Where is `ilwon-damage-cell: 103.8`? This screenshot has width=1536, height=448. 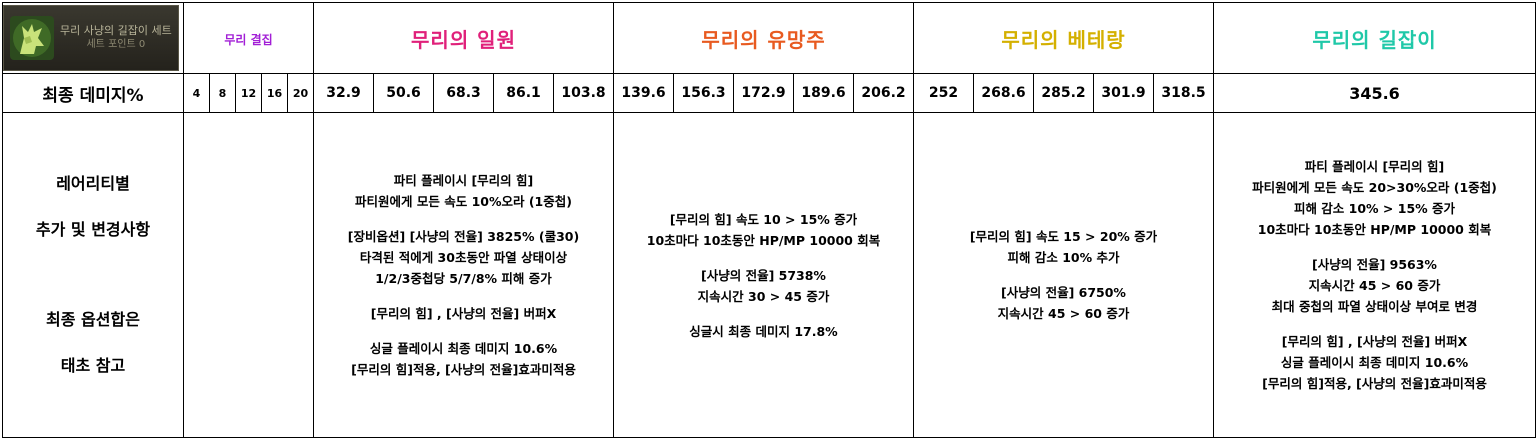
ilwon-damage-cell: 103.8 is located at coordinates (583, 93).